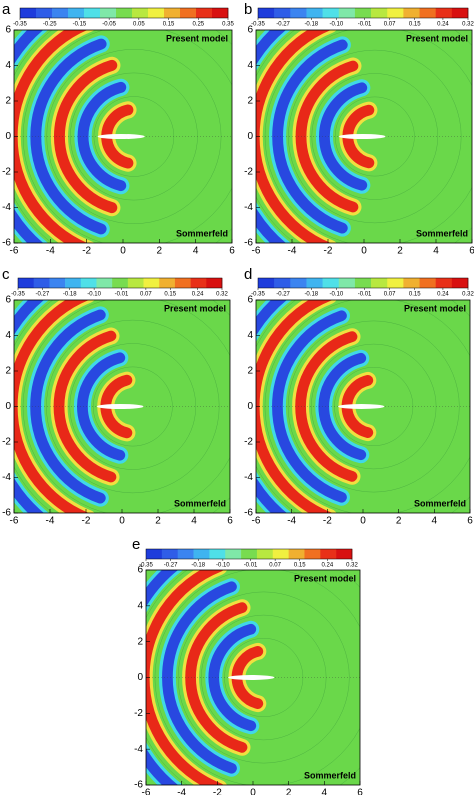 The width and height of the screenshot is (474, 795). I want to click on airfoil, so click(362, 136).